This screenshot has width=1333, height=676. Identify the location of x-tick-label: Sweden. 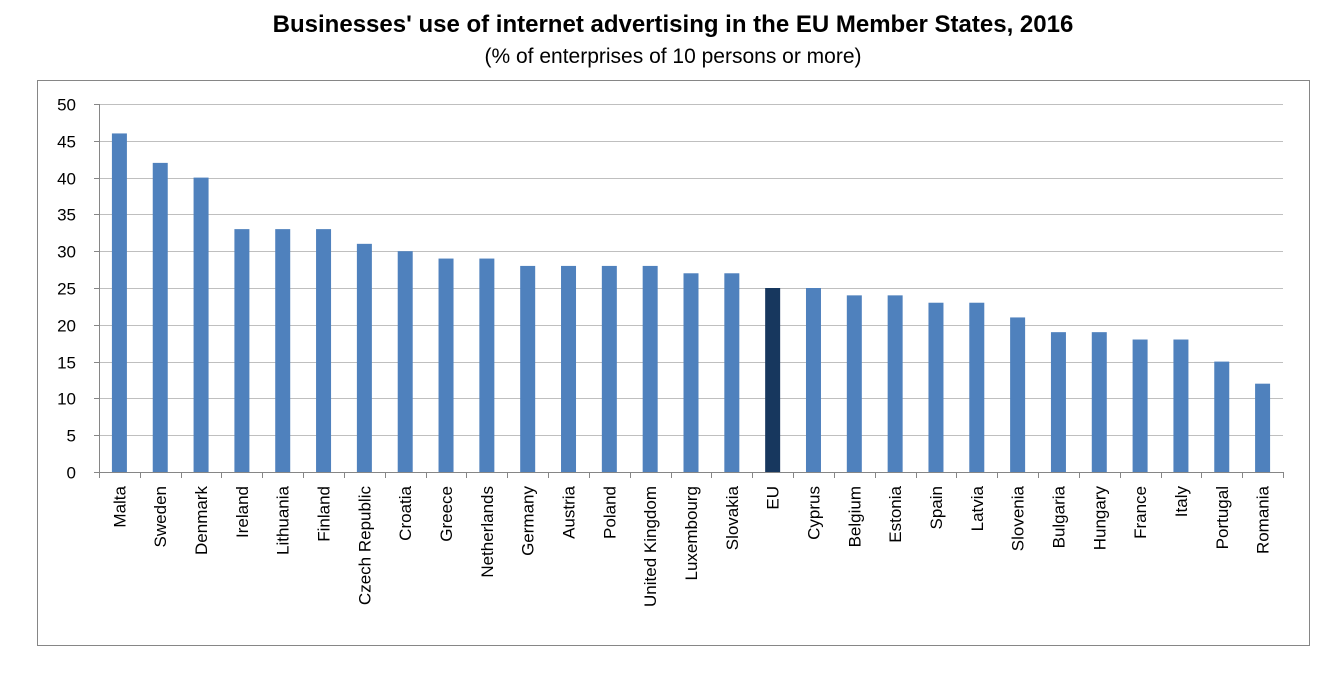
(160, 516).